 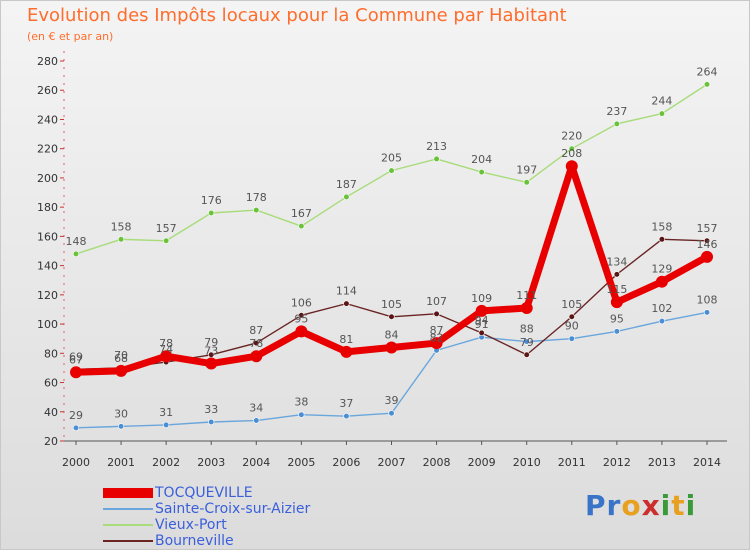 I want to click on data-label-bourneville: 157, so click(x=707, y=228).